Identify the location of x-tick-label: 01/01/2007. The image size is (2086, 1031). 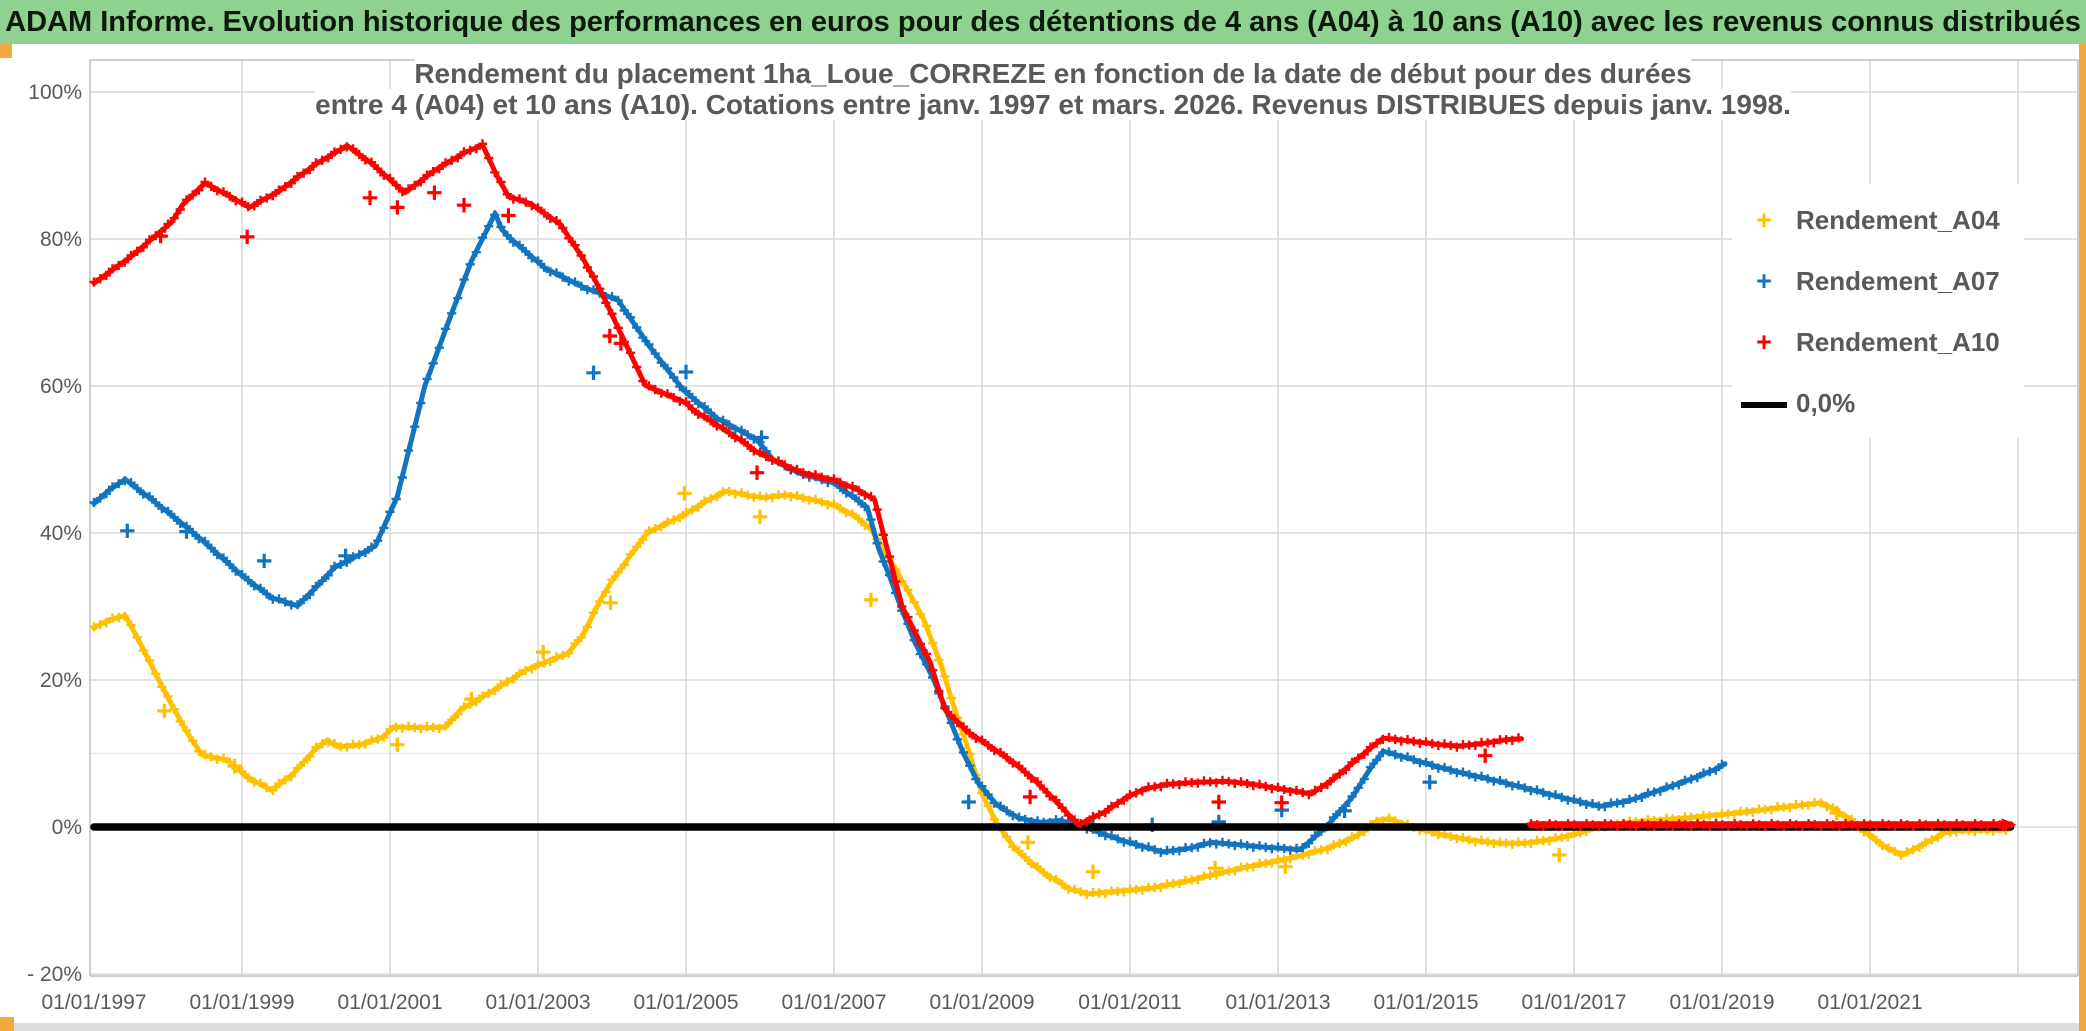
(833, 1002).